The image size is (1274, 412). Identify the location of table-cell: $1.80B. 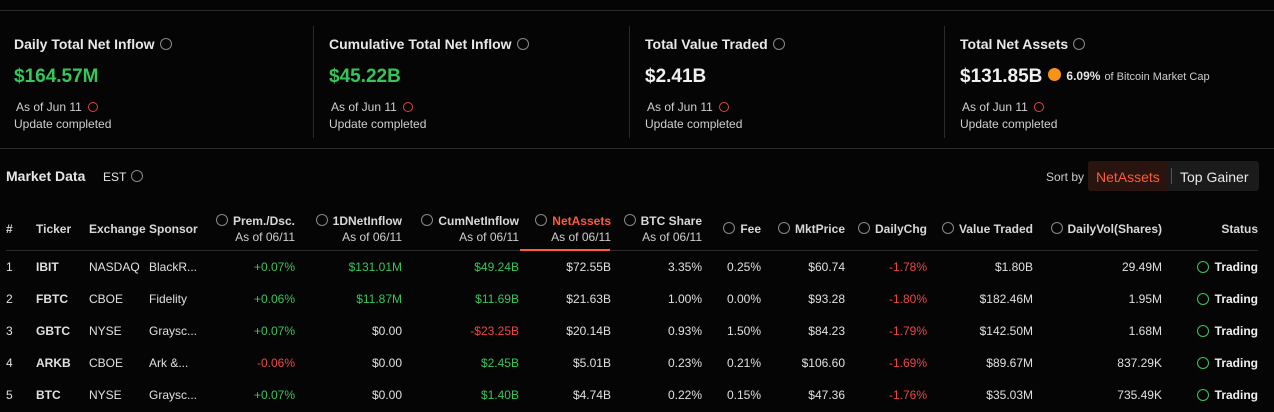
(1013, 267).